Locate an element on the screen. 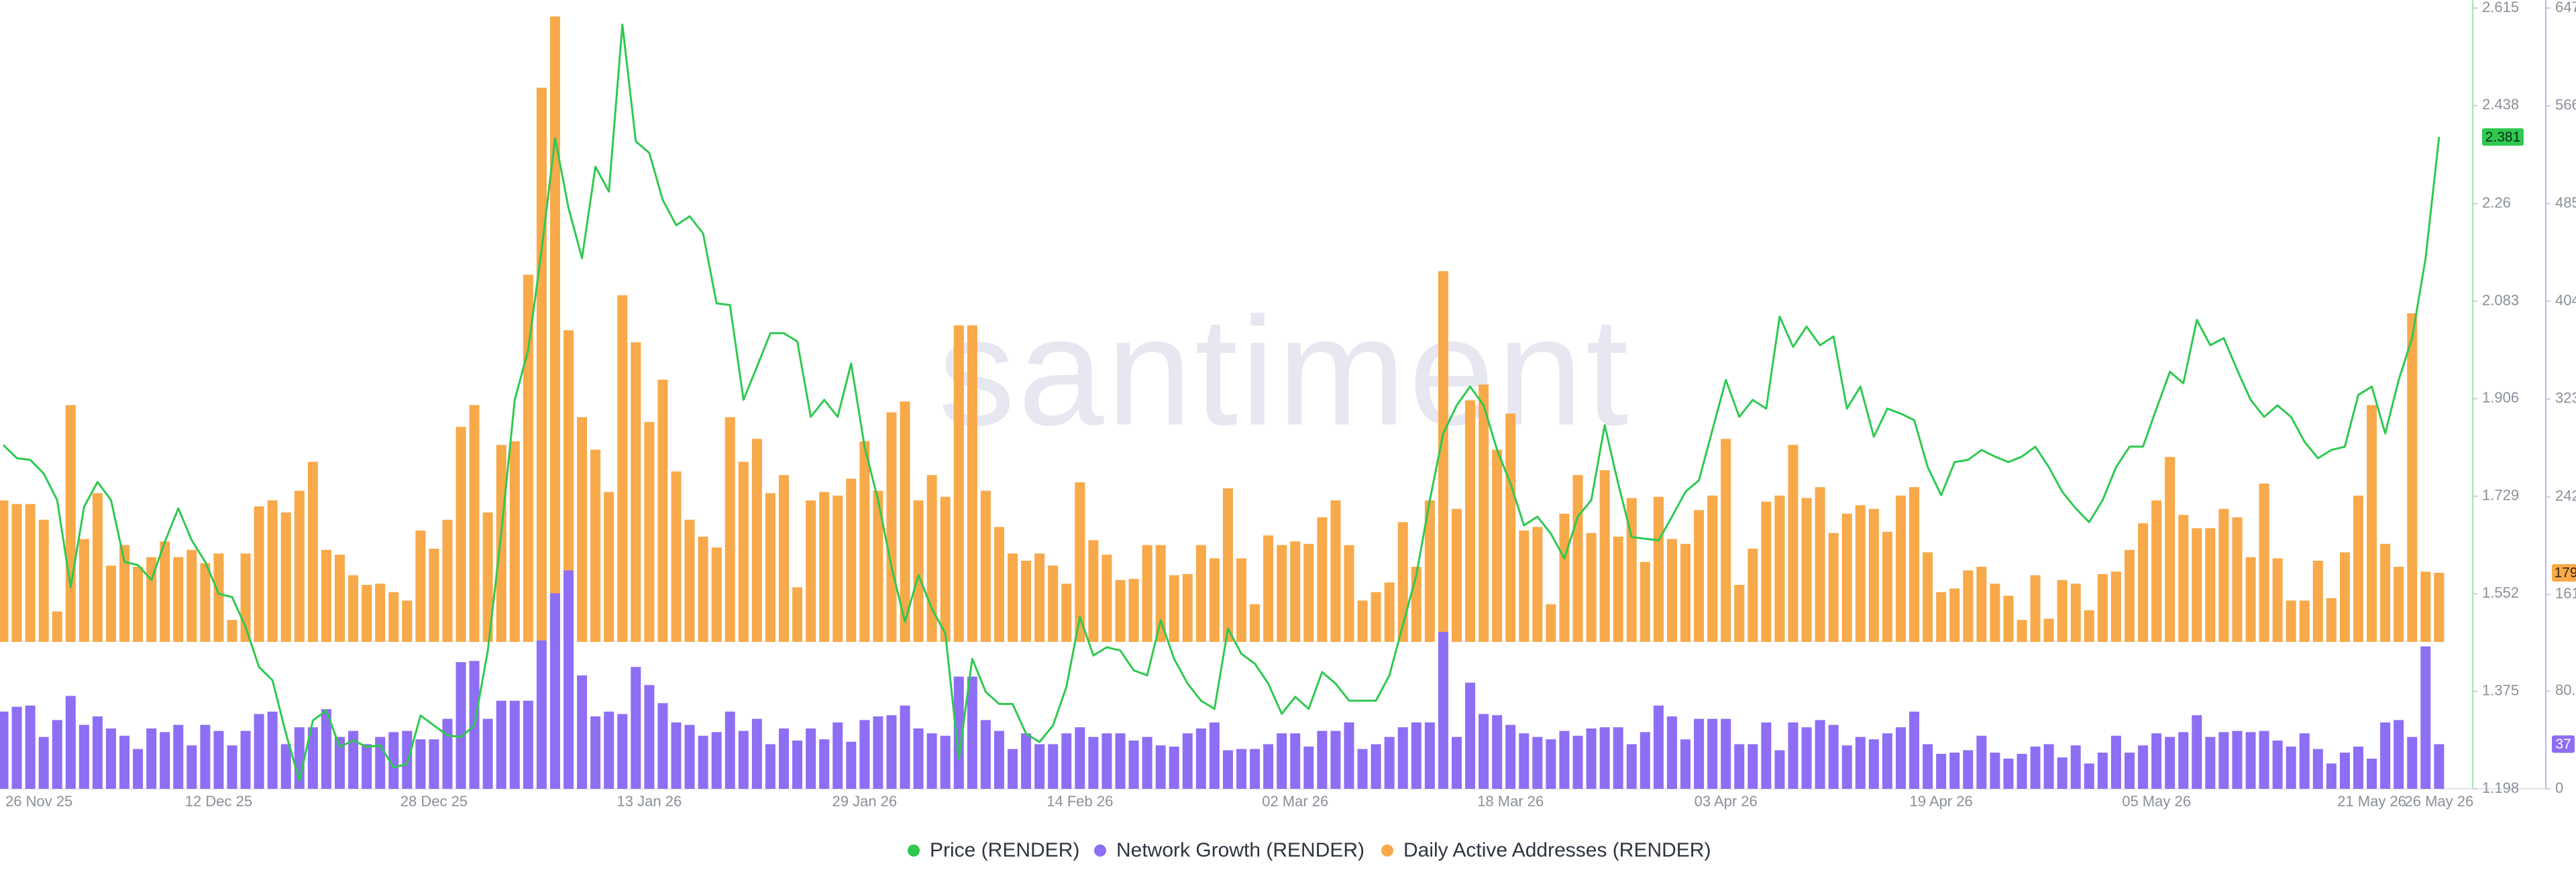 Image resolution: width=2576 pixels, height=872 pixels. y2-tick-label: 0 is located at coordinates (2559, 788).